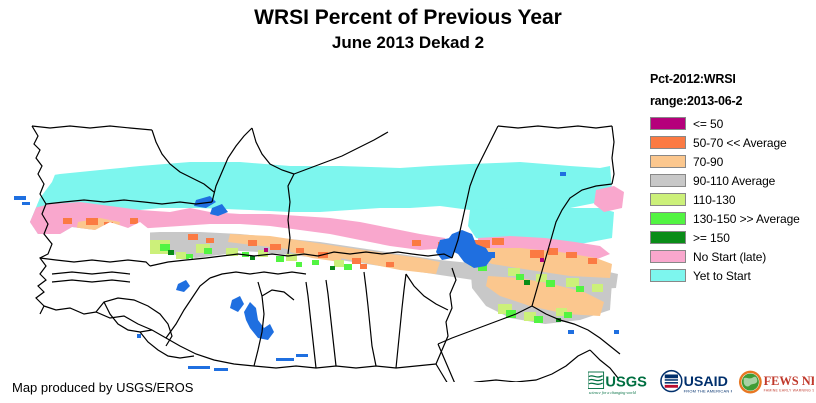 The image size is (816, 403). I want to click on class-no-start-late, so click(234, 226).